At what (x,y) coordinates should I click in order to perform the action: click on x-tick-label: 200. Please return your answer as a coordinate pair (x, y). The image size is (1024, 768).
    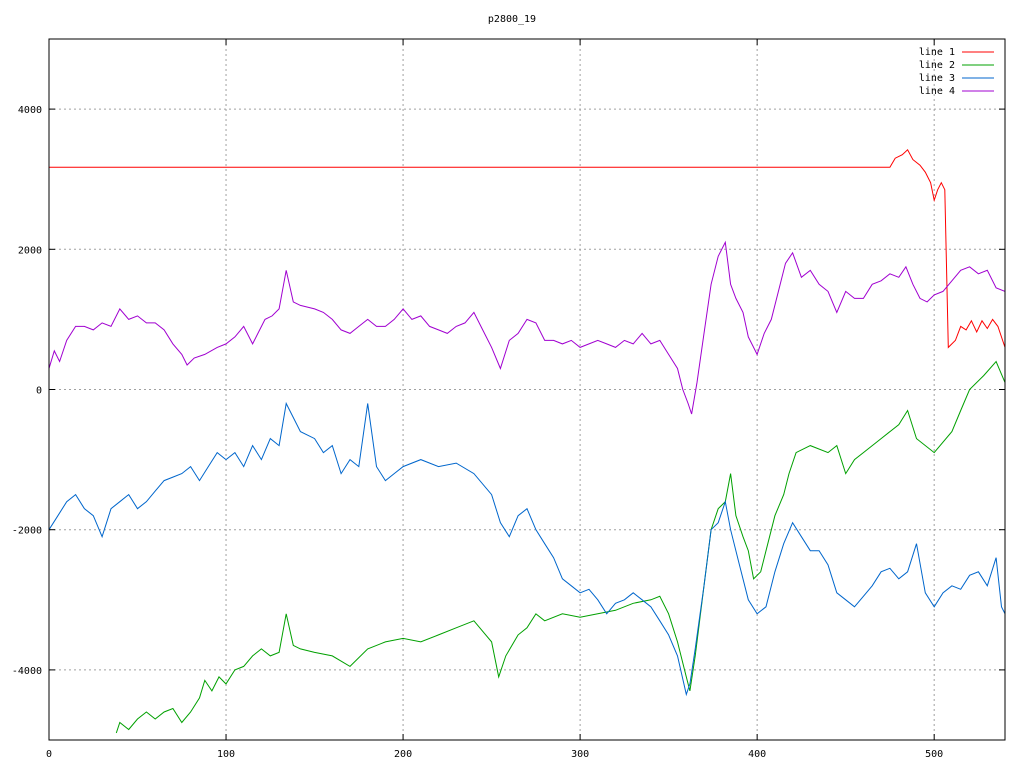
    Looking at the image, I should click on (403, 754).